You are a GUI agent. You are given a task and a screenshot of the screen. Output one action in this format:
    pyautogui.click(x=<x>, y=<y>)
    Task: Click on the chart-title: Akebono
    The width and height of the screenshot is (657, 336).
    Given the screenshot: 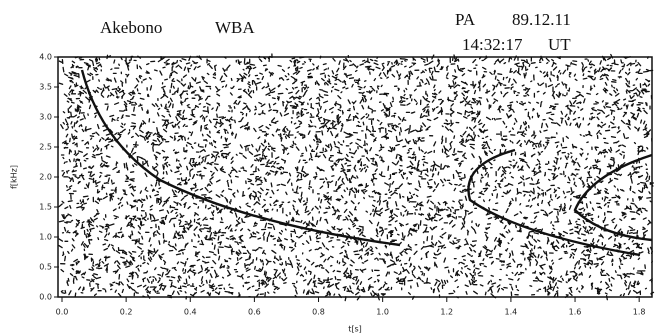 What is the action you would take?
    pyautogui.click(x=131, y=27)
    